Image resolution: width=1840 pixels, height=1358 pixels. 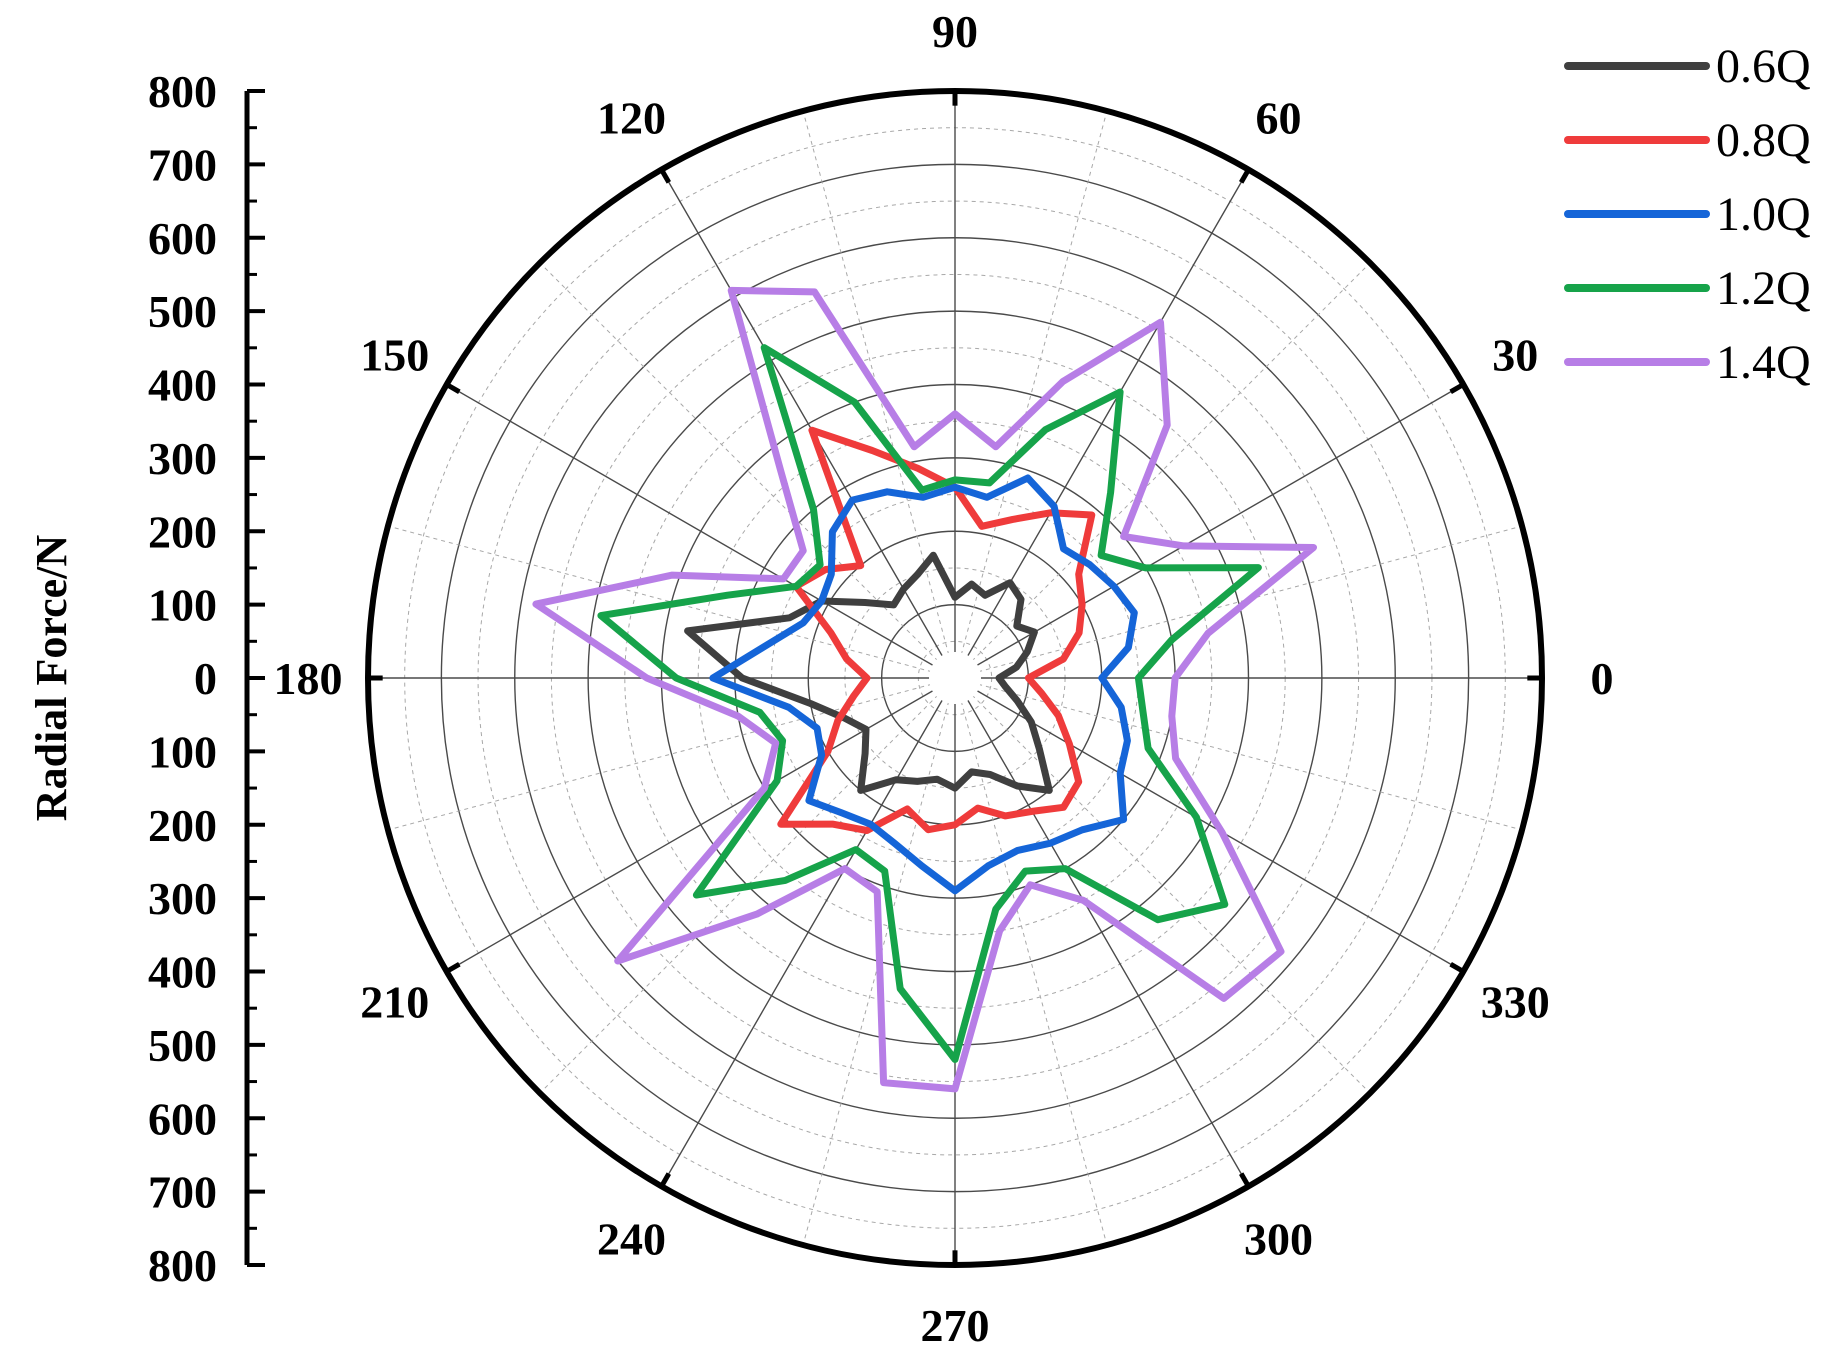 What do you see at coordinates (1602, 678) in the screenshot?
I see `angle-label-0: 0` at bounding box center [1602, 678].